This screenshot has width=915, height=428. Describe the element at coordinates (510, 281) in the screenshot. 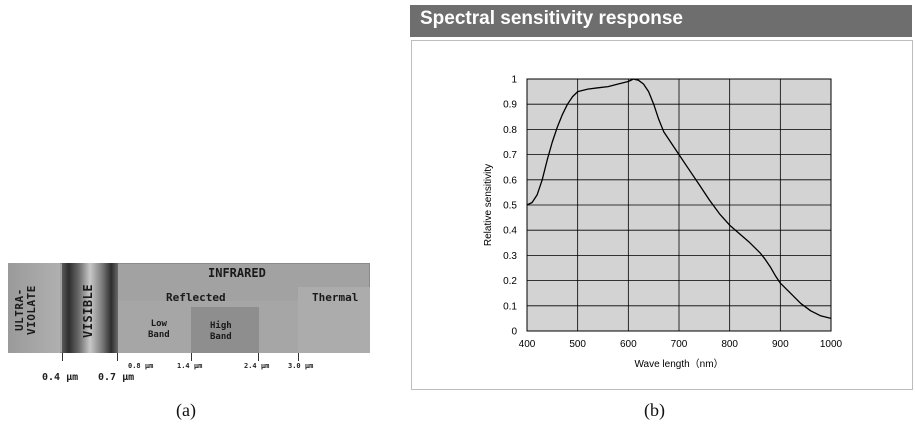

I see `y-tick-label: 0.2` at that location.